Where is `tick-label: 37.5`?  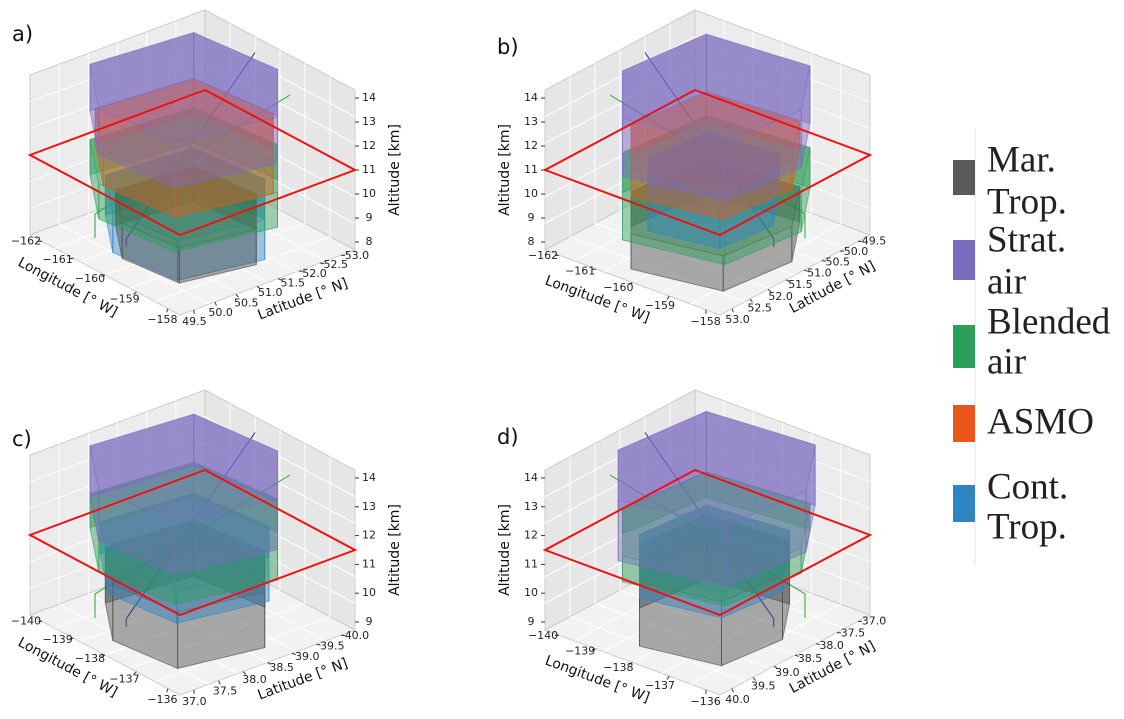
tick-label: 37.5 is located at coordinates (853, 633).